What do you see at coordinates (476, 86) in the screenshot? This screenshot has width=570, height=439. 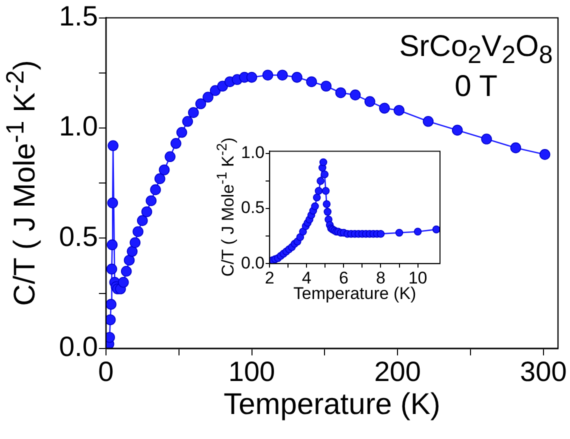 I see `annotation: 0 T` at bounding box center [476, 86].